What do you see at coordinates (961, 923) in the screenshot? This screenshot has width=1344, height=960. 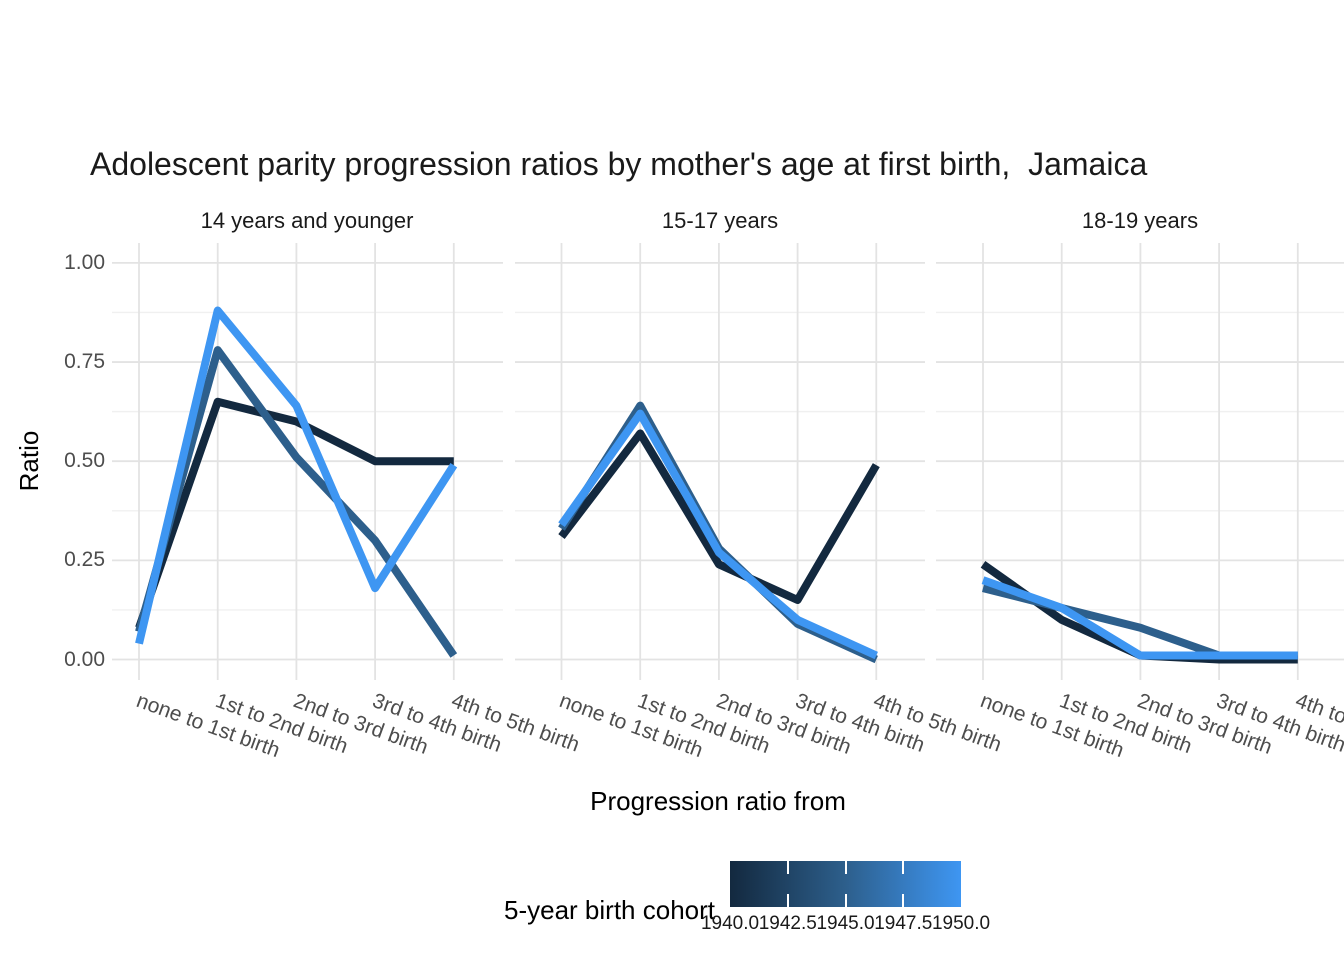 I see `colorbar-label: 1950.0` at bounding box center [961, 923].